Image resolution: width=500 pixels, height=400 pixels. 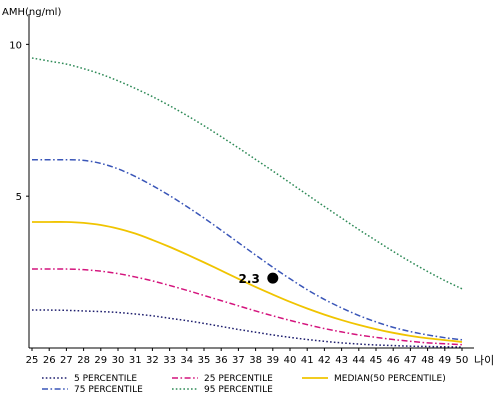 I want to click on x-tick-label: 44, so click(x=358, y=360).